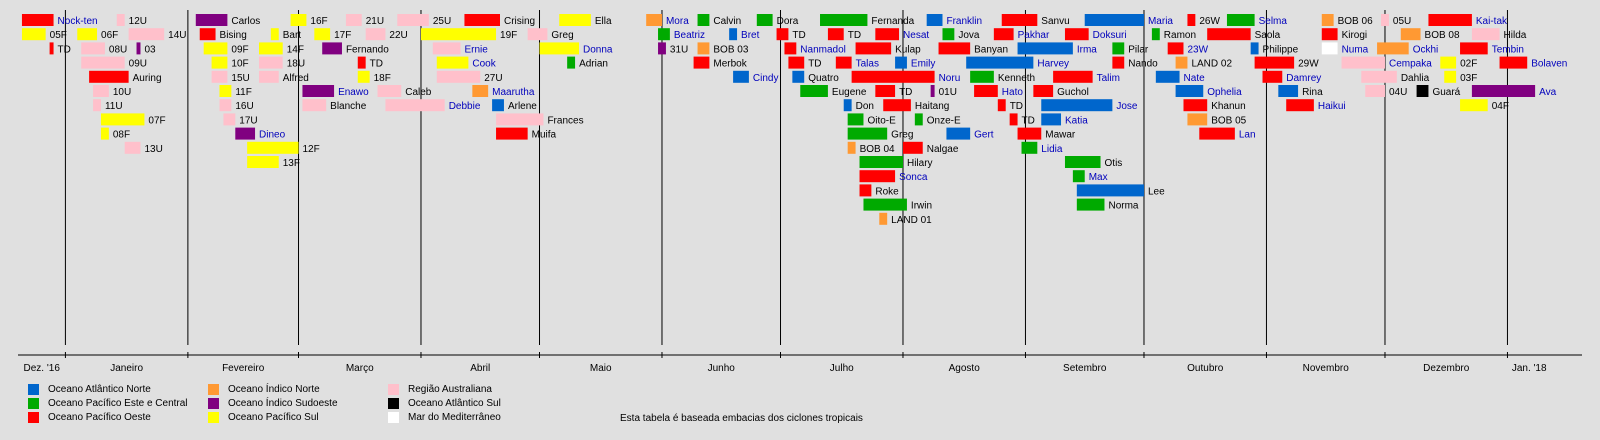 The height and width of the screenshot is (440, 1600). What do you see at coordinates (1332, 106) in the screenshot?
I see `storm-label: Haikui` at bounding box center [1332, 106].